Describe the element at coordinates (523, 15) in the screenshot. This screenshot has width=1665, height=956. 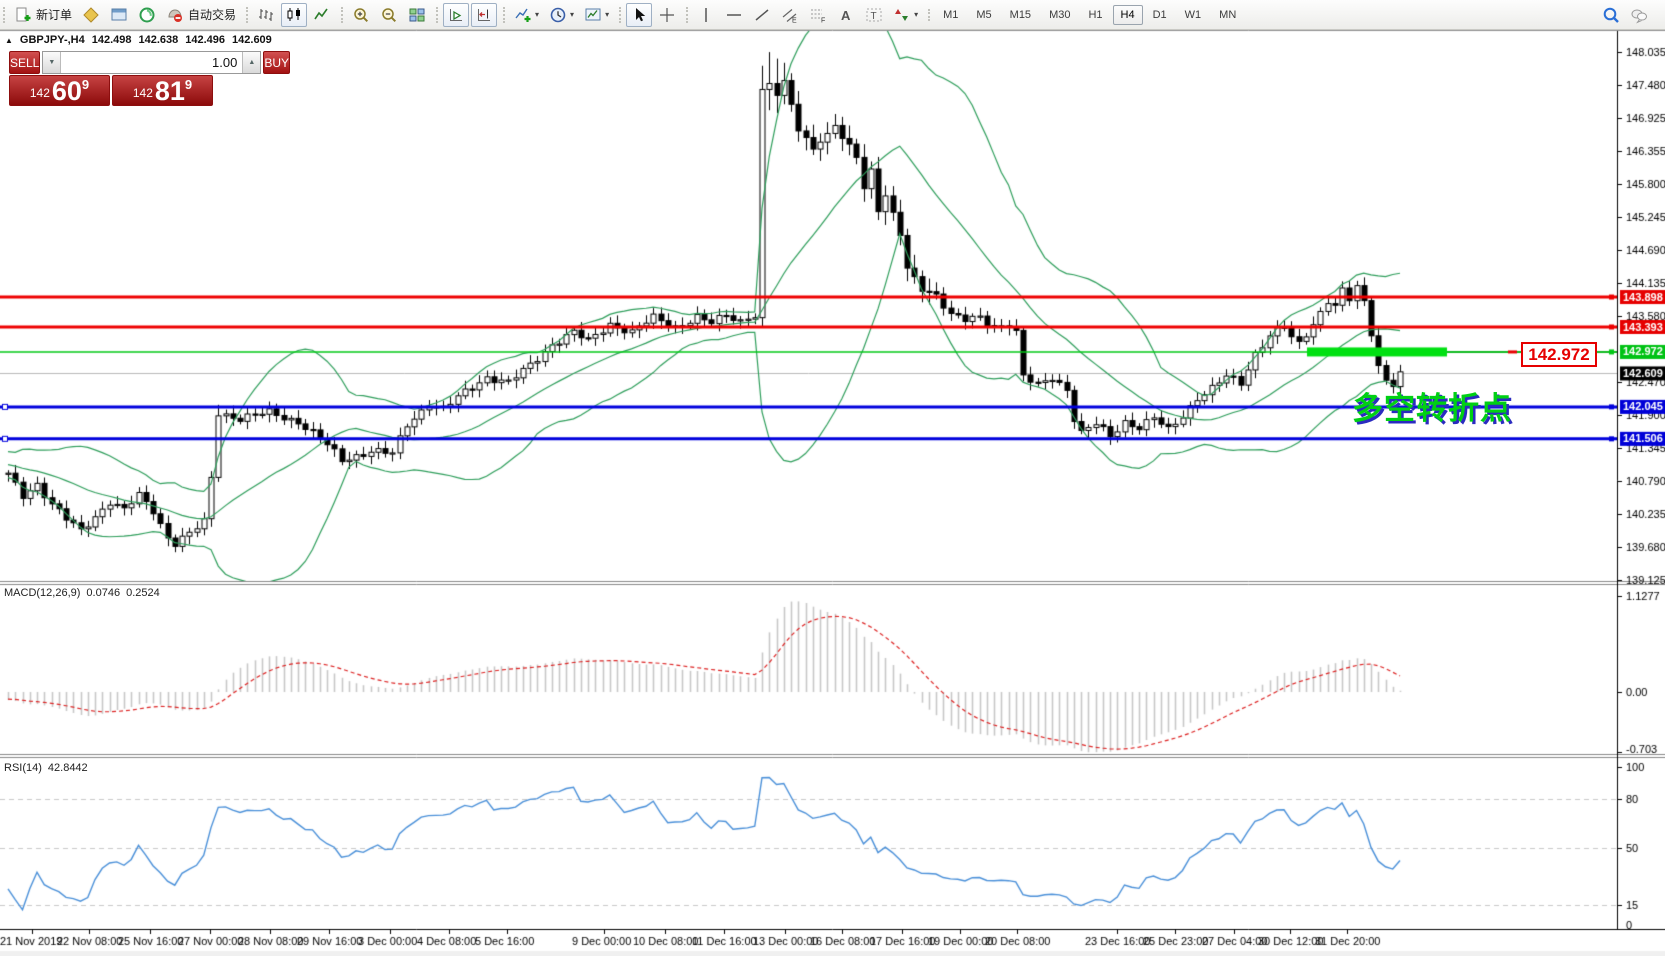
I see `indicators-icon` at that location.